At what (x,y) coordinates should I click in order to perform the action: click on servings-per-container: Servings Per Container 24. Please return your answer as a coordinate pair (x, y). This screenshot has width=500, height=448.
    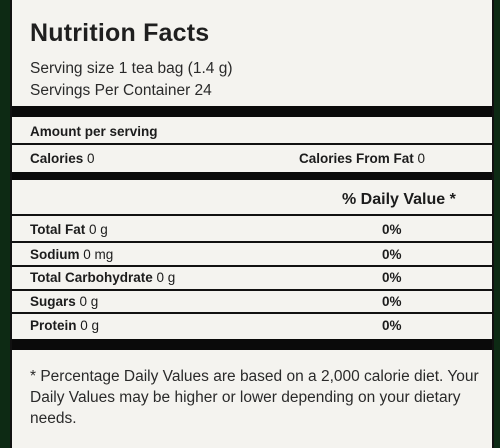
    Looking at the image, I should click on (121, 90).